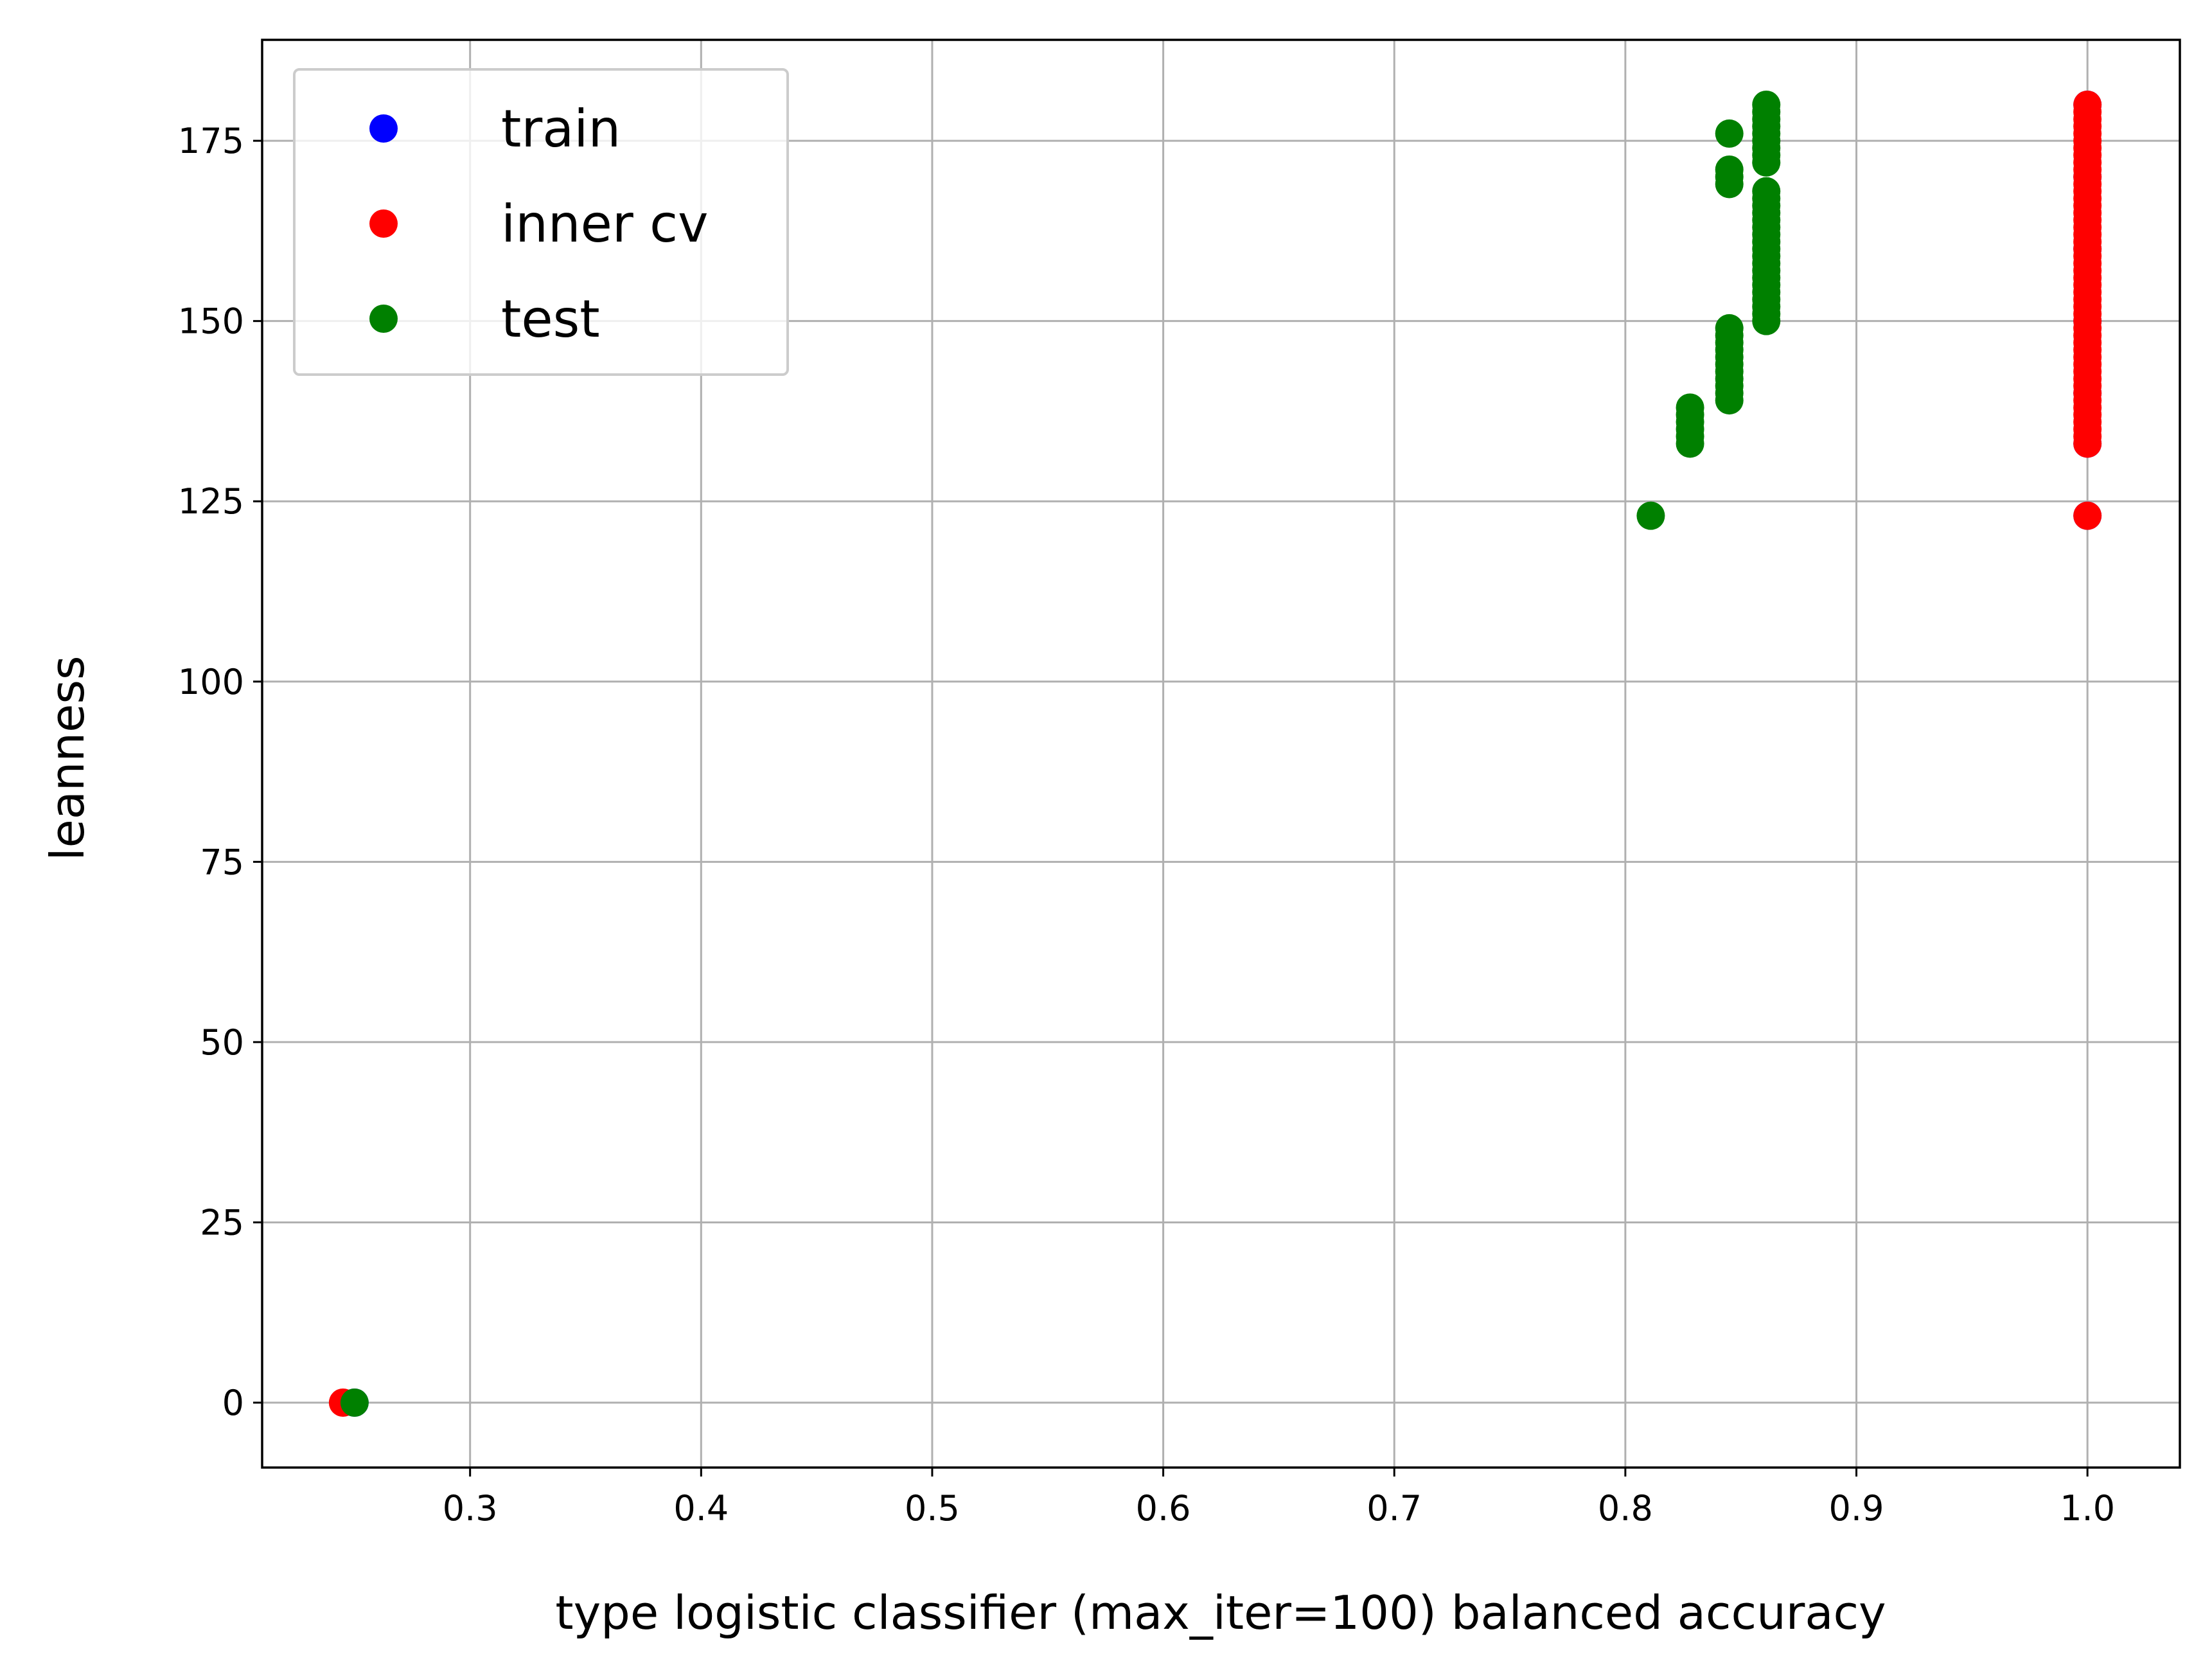 The width and height of the screenshot is (2212, 1677). Describe the element at coordinates (383, 224) in the screenshot. I see `legend-marker-inner-cv` at that location.